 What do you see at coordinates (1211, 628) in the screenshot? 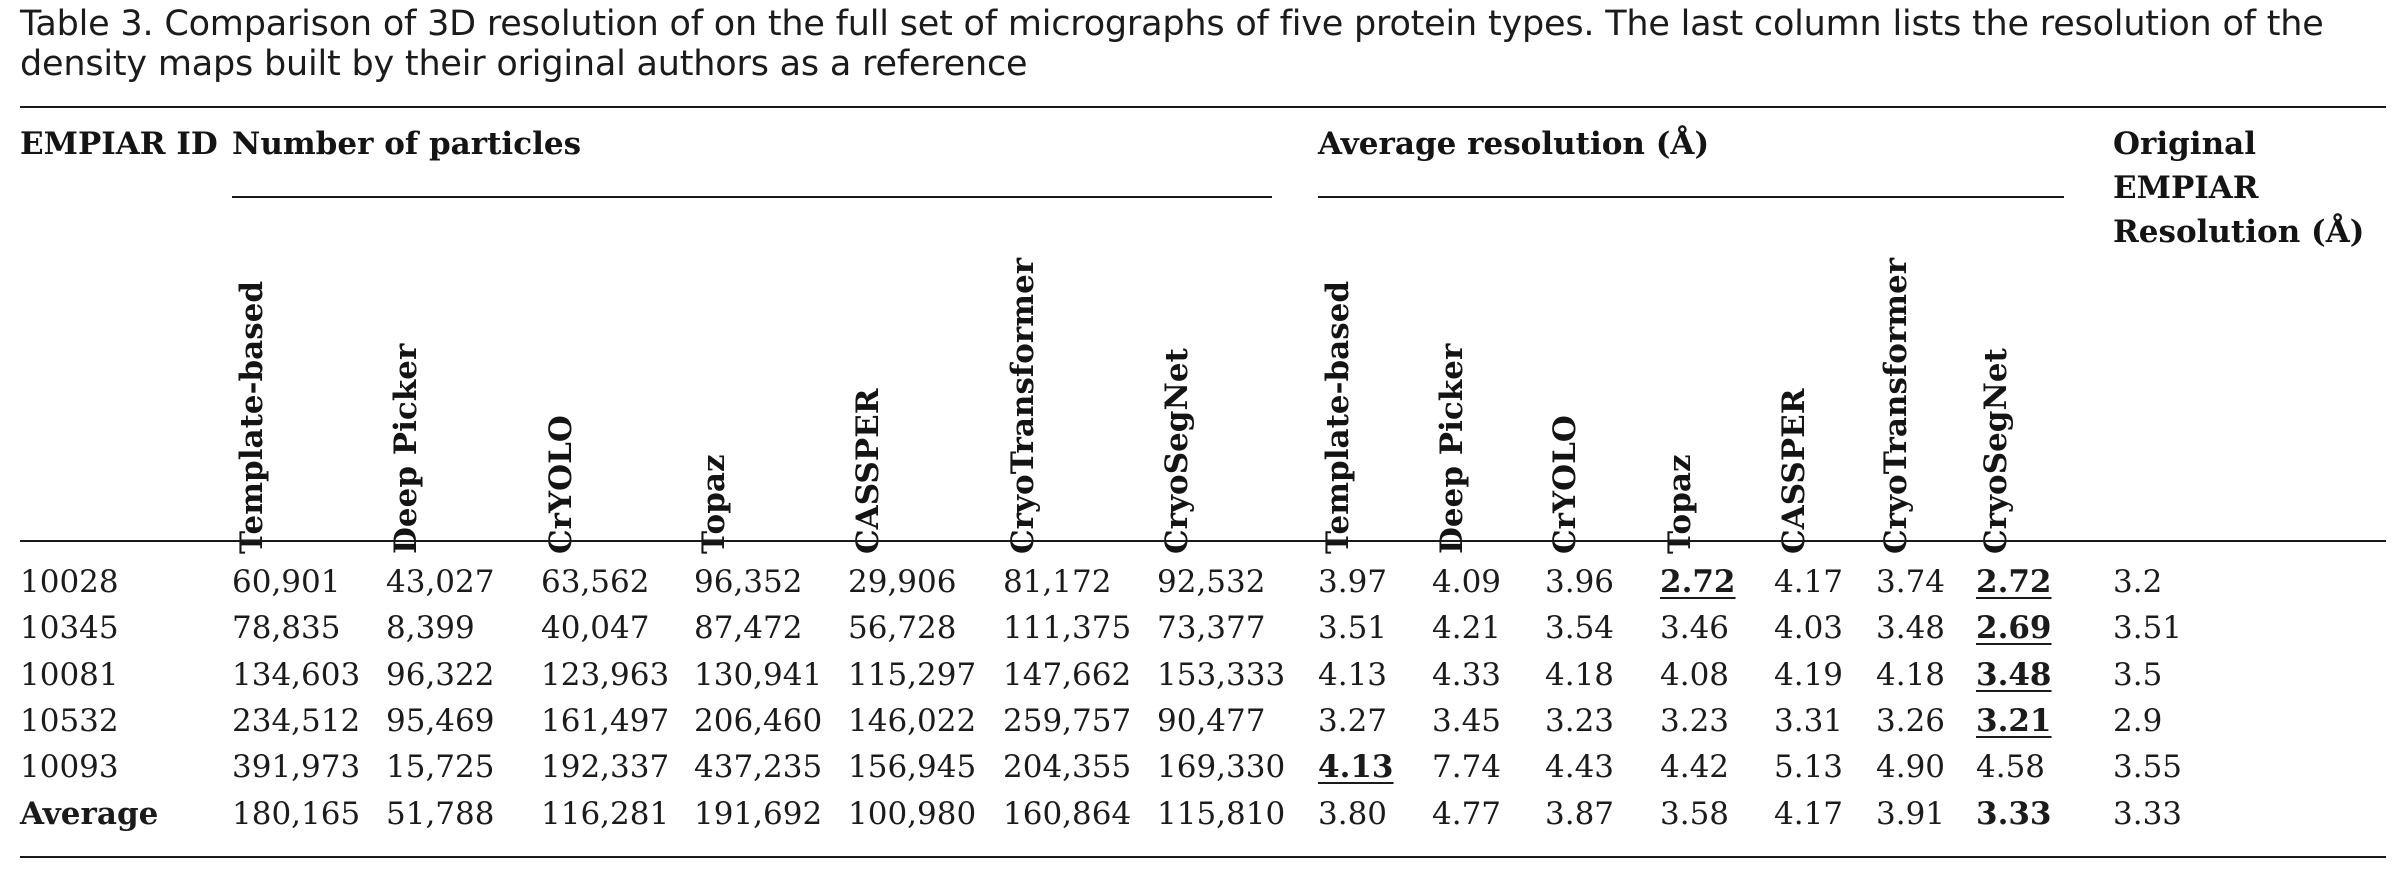
I see `particles-cell: 73,377` at bounding box center [1211, 628].